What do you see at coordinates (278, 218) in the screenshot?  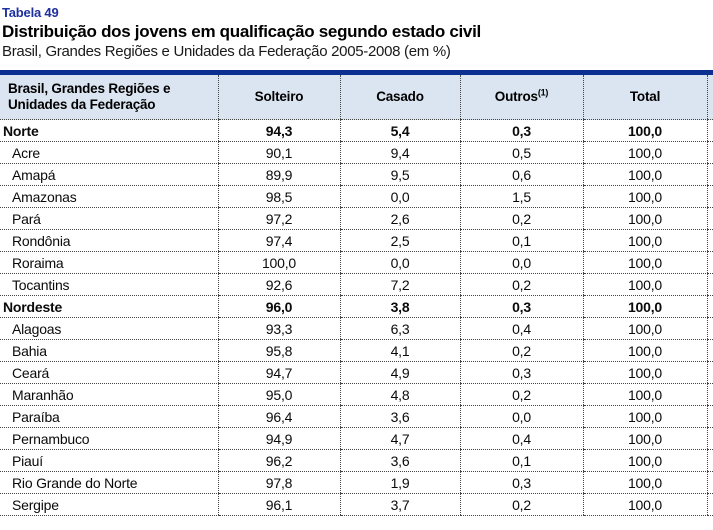 I see `cell-solteiro: 97,2` at bounding box center [278, 218].